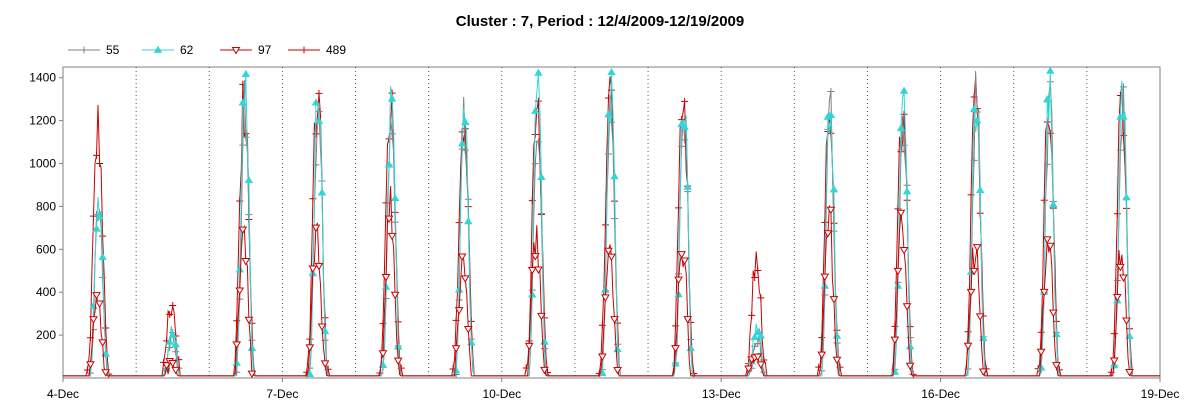 This screenshot has width=1200, height=420. What do you see at coordinates (613, 389) in the screenshot?
I see `x-axis: 4-Dec 7-Dec 10-Dec 13-Dec 16-Dec 19-Dec` at bounding box center [613, 389].